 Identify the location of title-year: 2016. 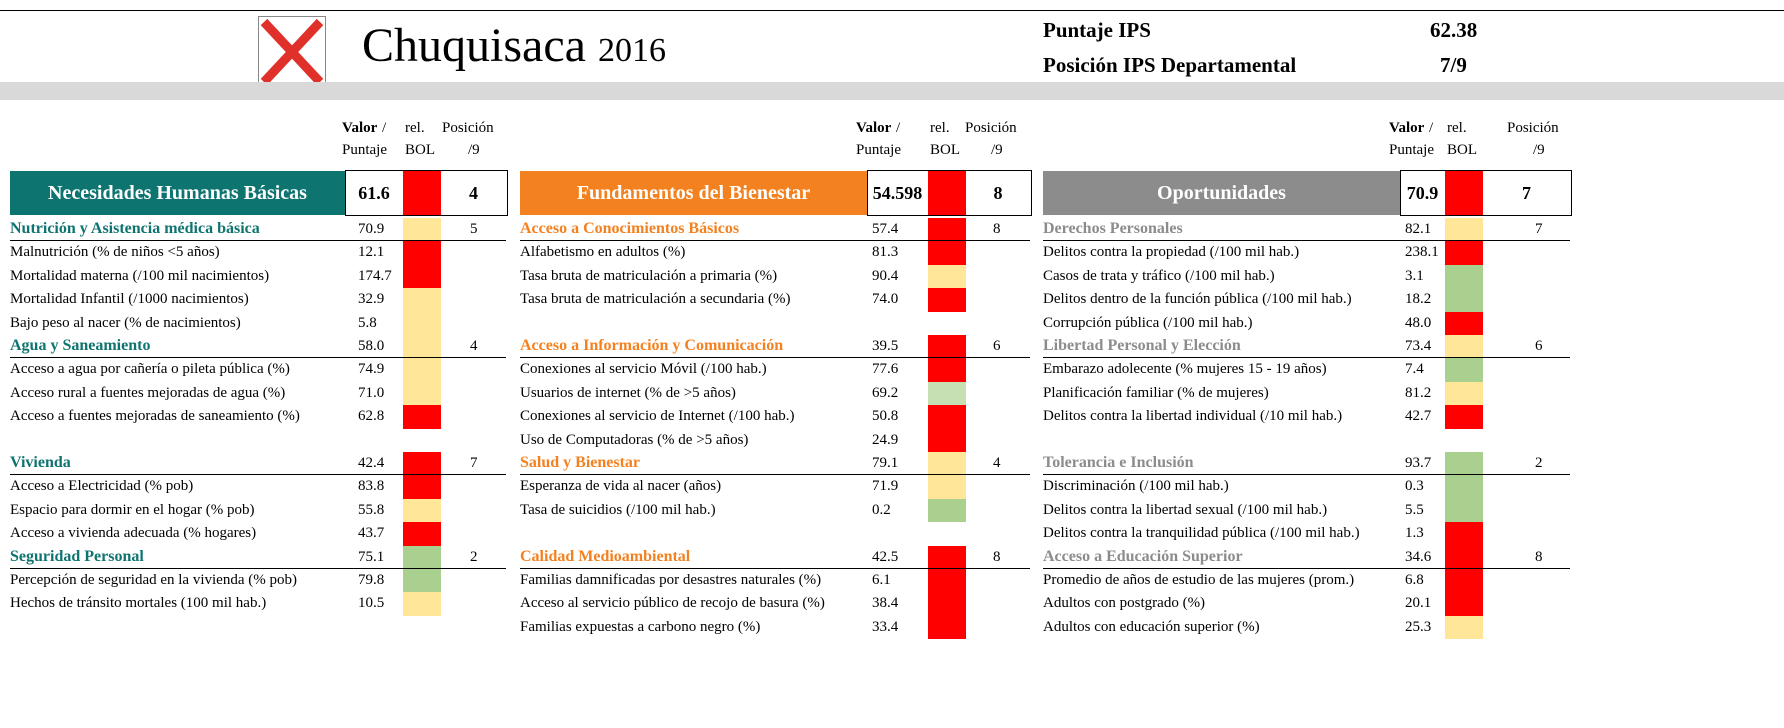
(631, 50).